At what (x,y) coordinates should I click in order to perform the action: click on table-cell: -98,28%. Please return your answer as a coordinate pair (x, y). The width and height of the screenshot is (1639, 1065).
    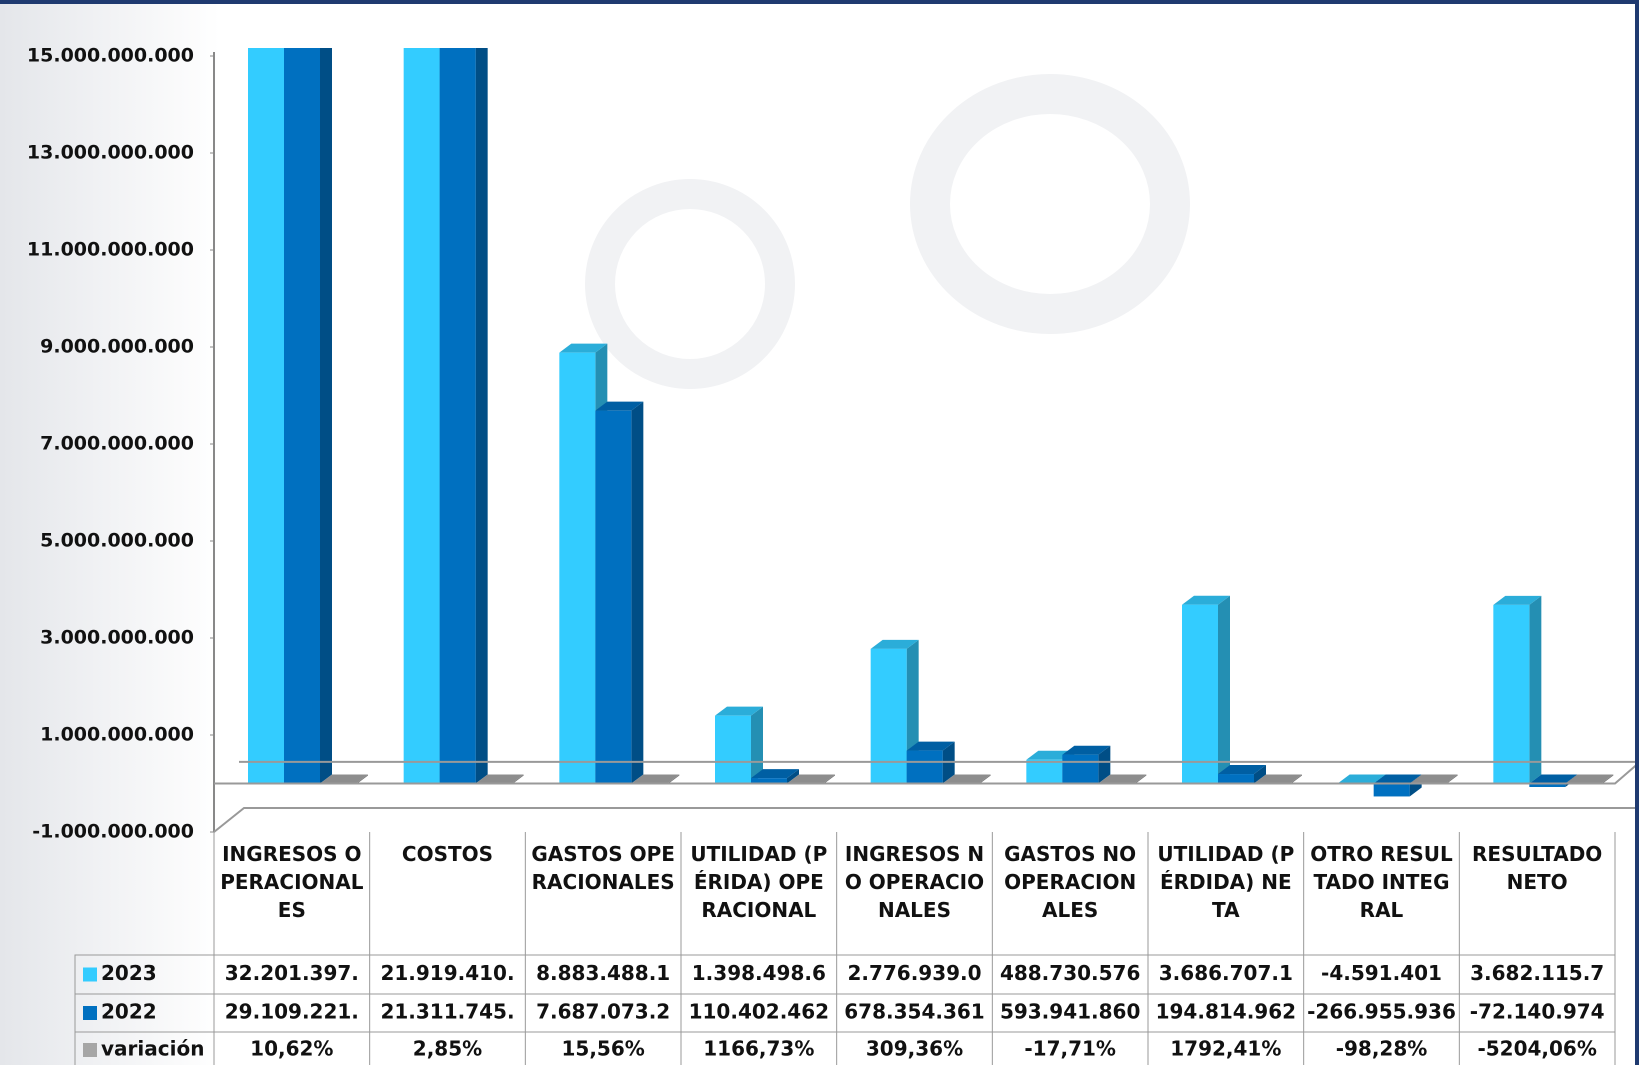
    Looking at the image, I should click on (1382, 1049).